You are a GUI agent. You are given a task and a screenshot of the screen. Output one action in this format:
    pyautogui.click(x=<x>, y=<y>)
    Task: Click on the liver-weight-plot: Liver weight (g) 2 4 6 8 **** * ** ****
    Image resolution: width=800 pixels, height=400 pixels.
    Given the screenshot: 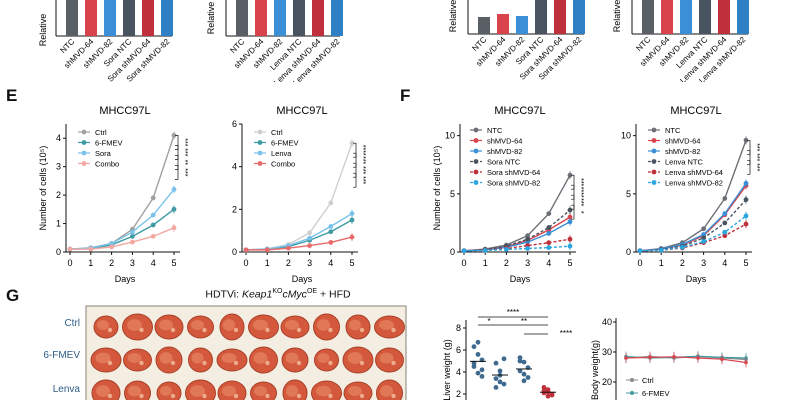 What is the action you would take?
    pyautogui.click(x=507, y=354)
    